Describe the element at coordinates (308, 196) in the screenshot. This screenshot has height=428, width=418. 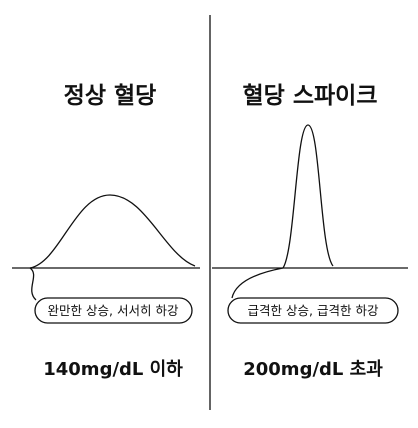
I see `spike-curve` at that location.